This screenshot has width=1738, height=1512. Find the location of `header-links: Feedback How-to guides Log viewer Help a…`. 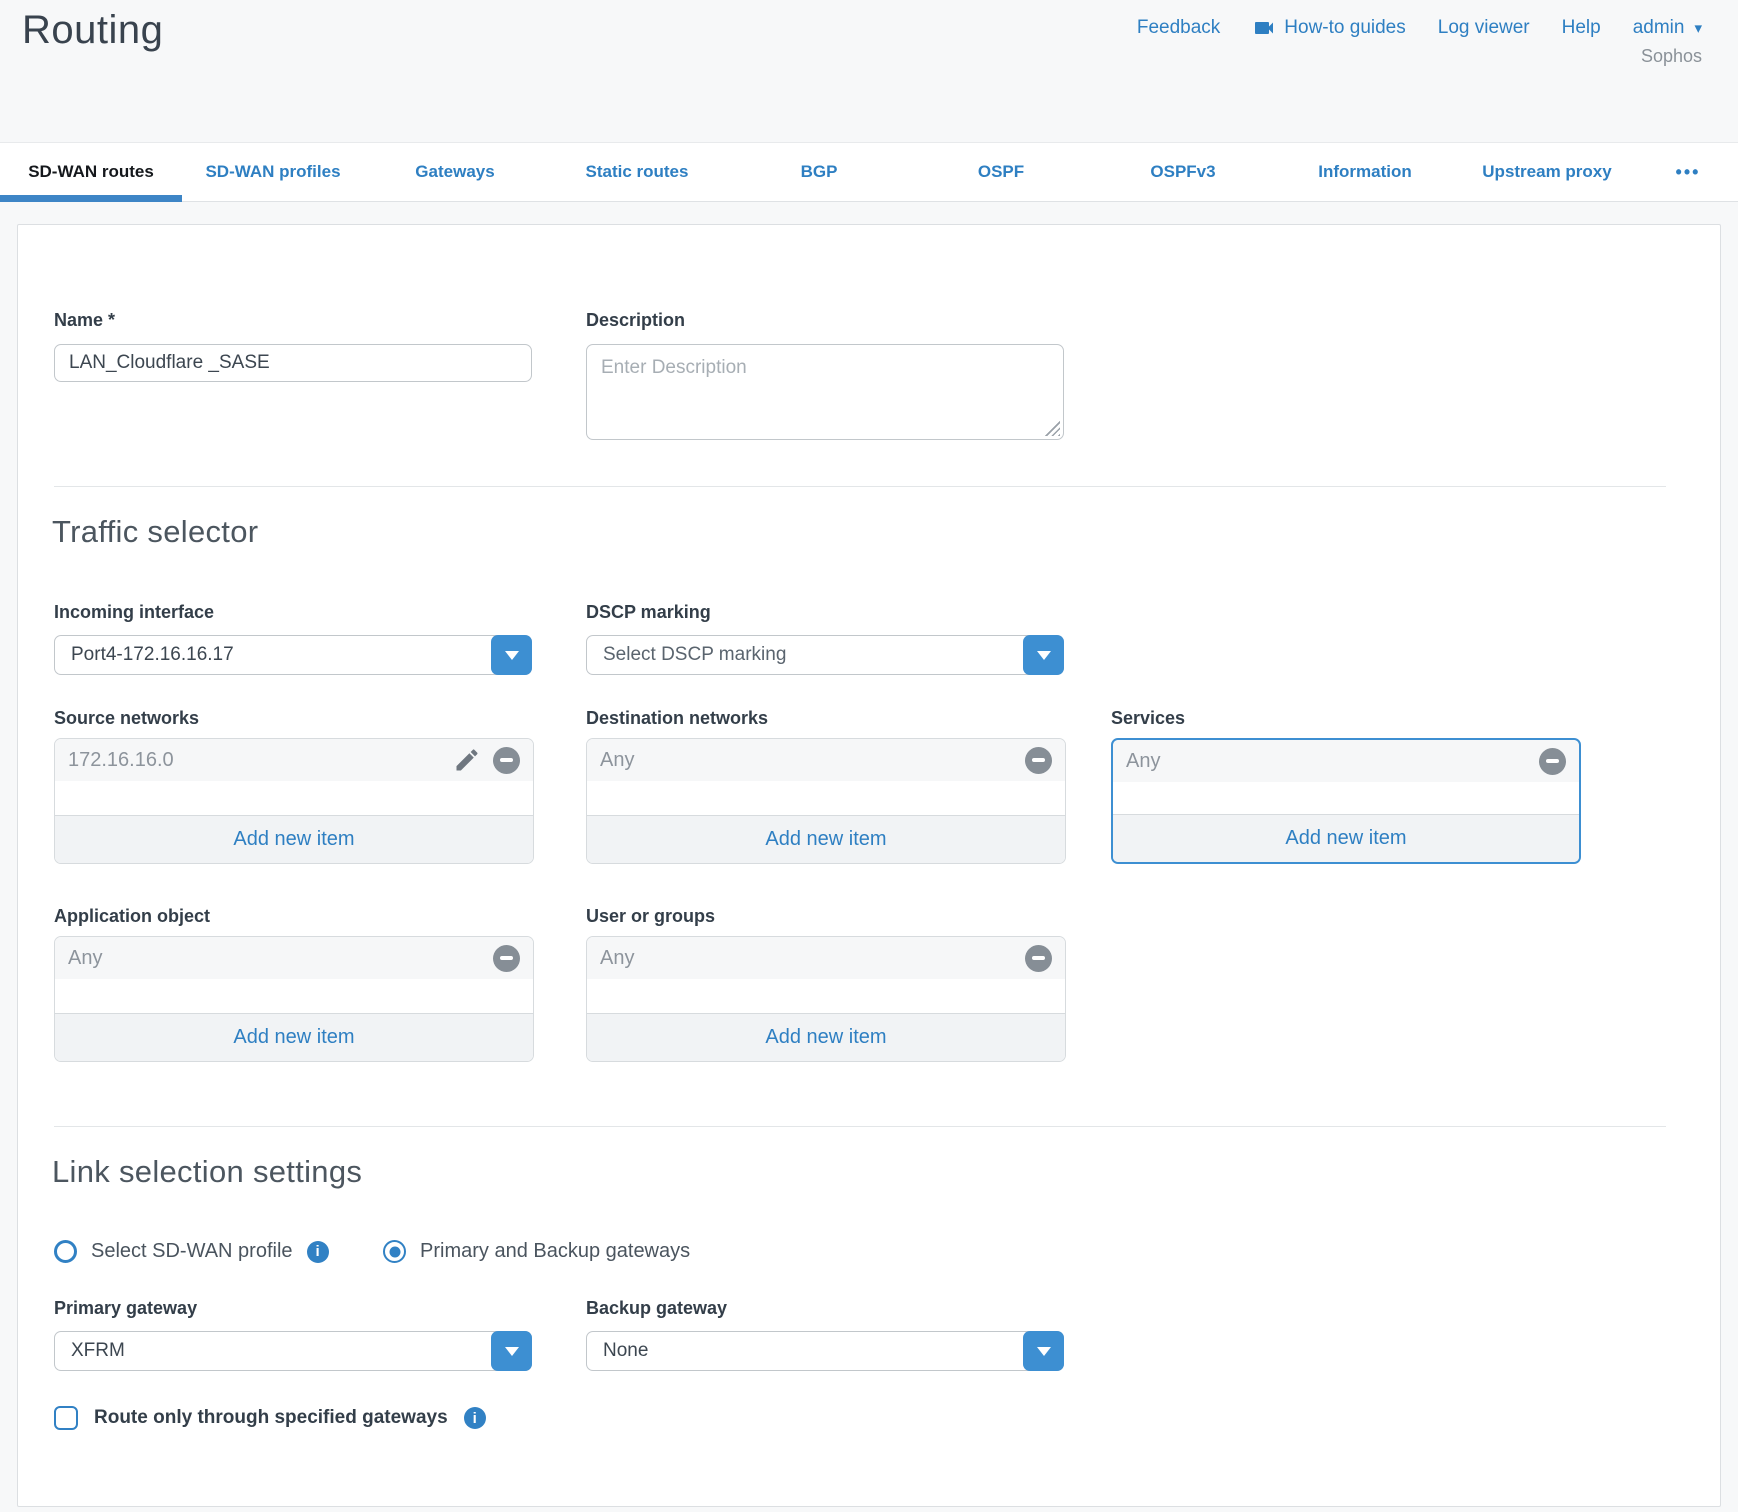

header-links: Feedback How-to guides Log viewer Help a… is located at coordinates (1419, 28).